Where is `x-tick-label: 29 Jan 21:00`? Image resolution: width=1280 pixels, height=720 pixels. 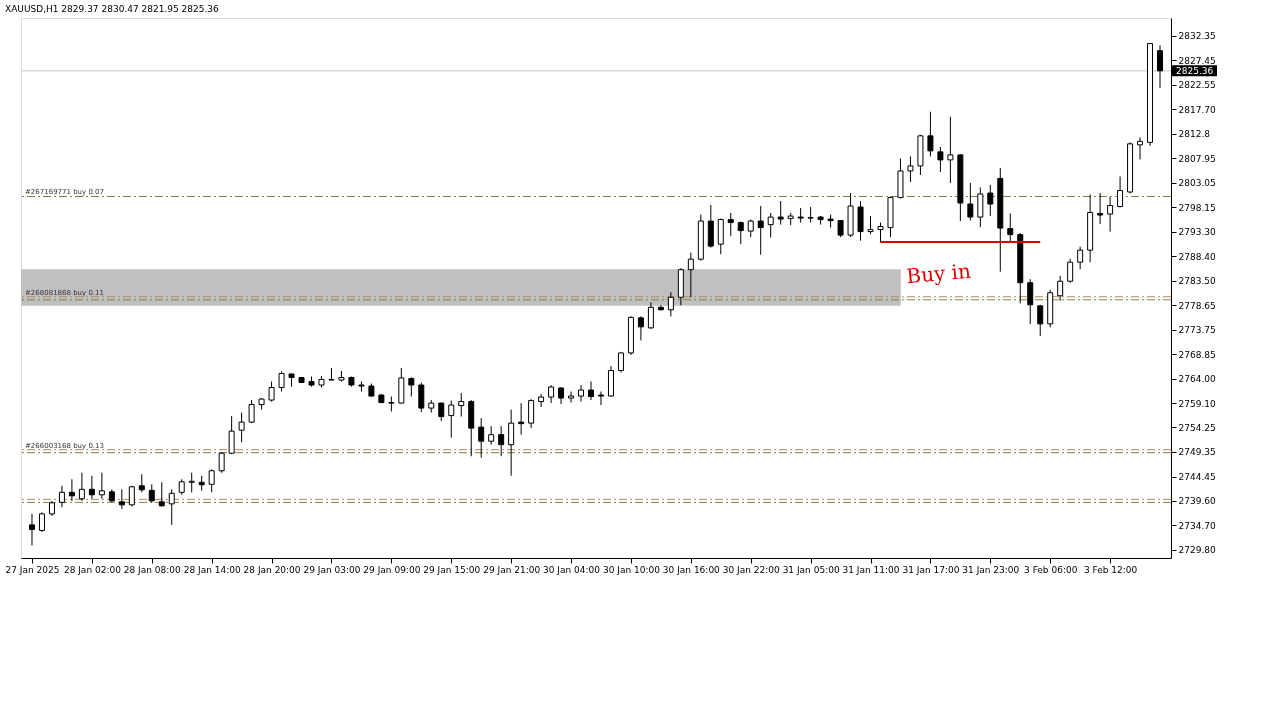 x-tick-label: 29 Jan 21:00 is located at coordinates (512, 569).